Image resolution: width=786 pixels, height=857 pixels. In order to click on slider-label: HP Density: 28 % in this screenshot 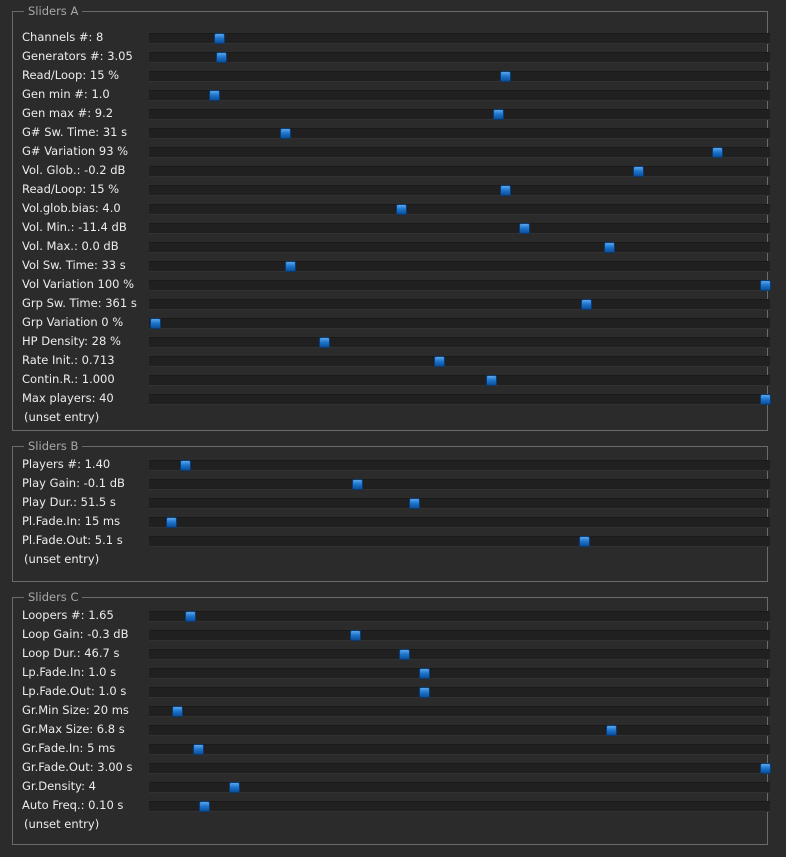, I will do `click(71, 341)`.